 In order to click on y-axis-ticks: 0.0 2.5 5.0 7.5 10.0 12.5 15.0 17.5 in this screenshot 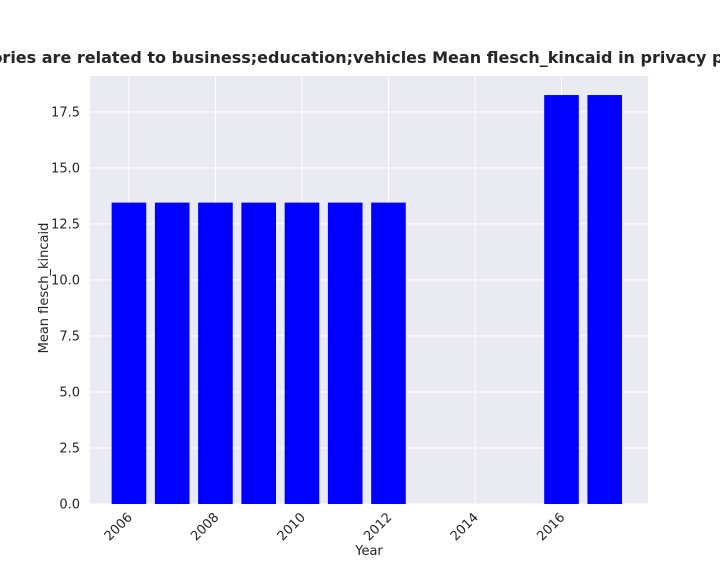, I will do `click(65, 308)`.